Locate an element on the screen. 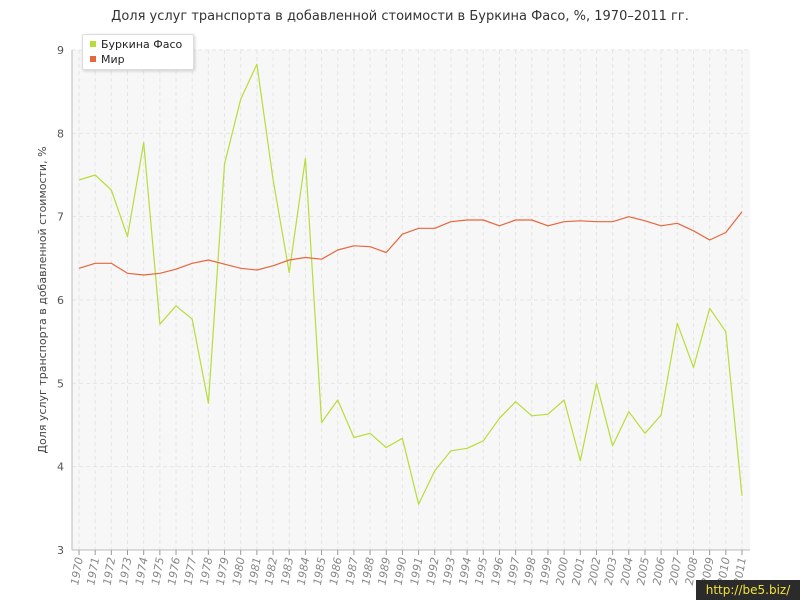  x-tick-label: 1990 is located at coordinates (401, 571).